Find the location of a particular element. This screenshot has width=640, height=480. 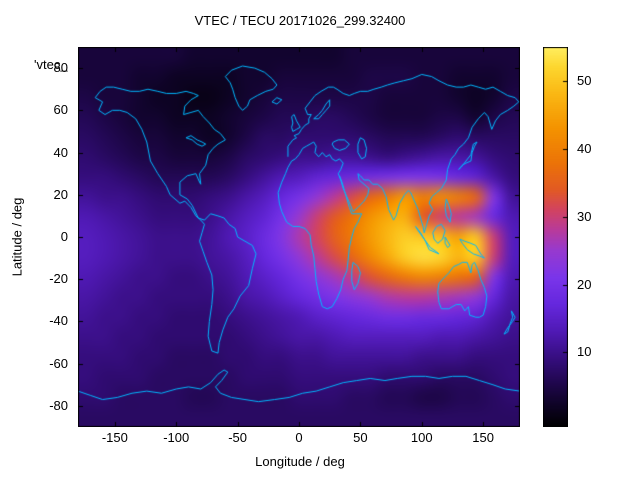

x-tick-label: -150 is located at coordinates (114, 437).